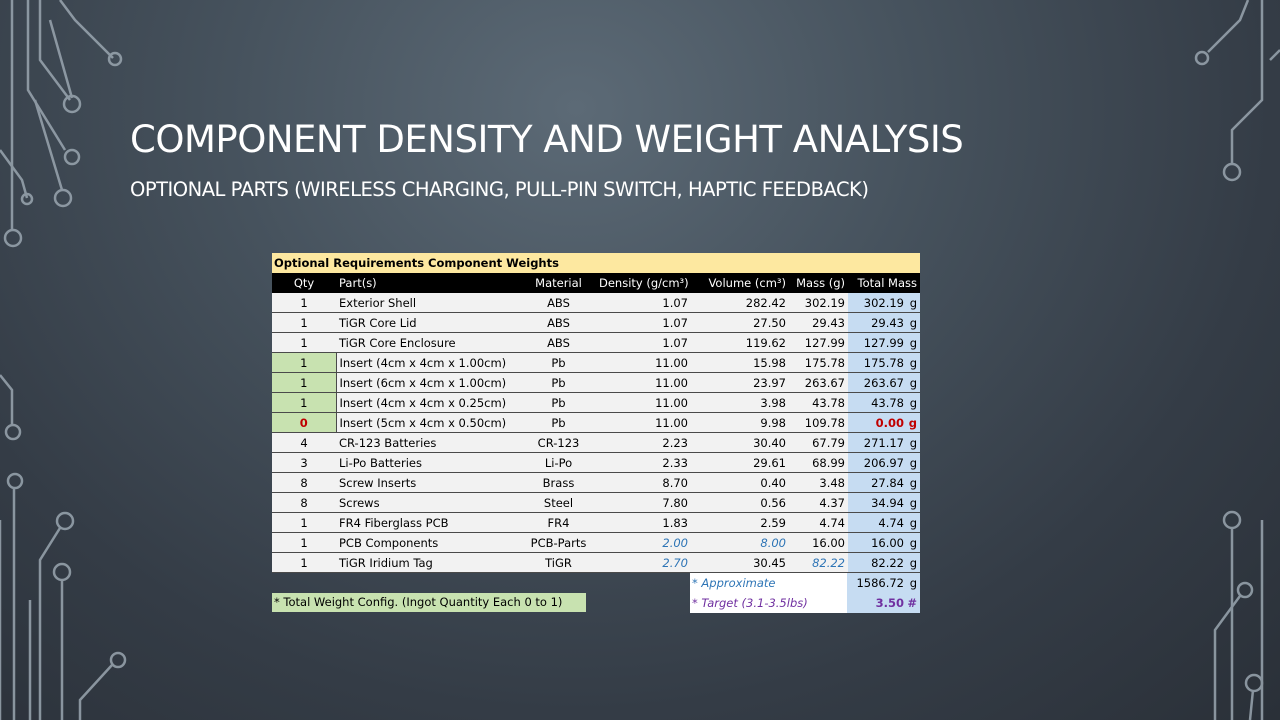 Image resolution: width=1280 pixels, height=720 pixels. What do you see at coordinates (558, 562) in the screenshot?
I see `material-cell: TiGR` at bounding box center [558, 562].